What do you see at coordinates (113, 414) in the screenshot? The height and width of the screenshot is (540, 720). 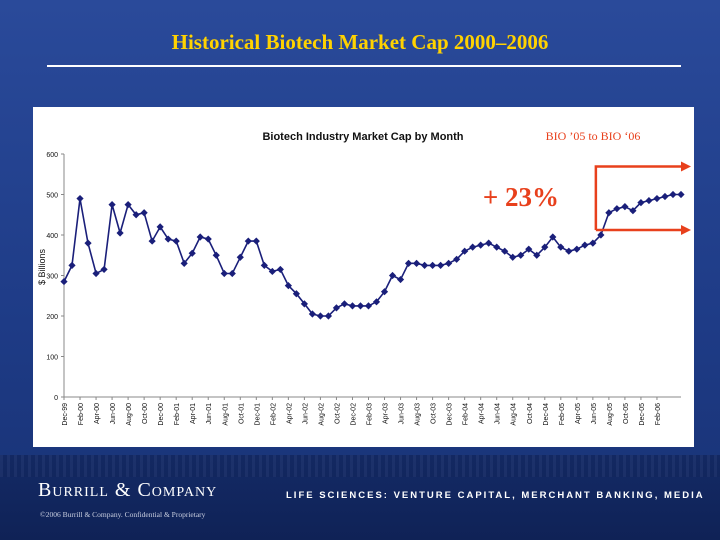 I see `x-tick-label: Jun-00` at bounding box center [113, 414].